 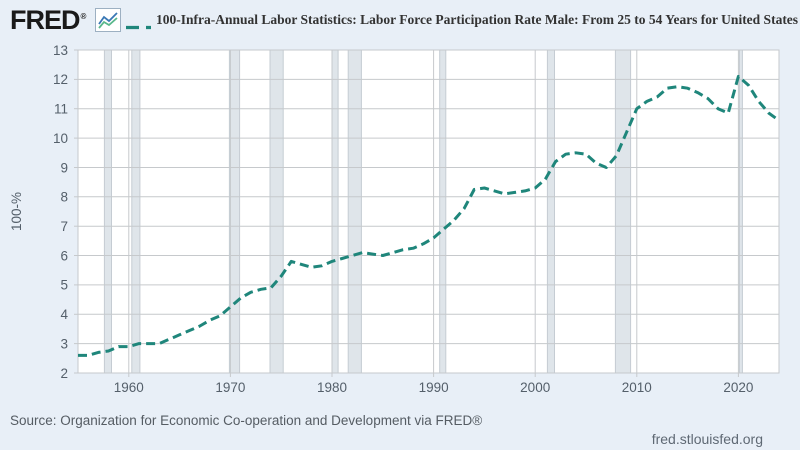 What do you see at coordinates (61, 109) in the screenshot?
I see `y-axis-tick-label: 11` at bounding box center [61, 109].